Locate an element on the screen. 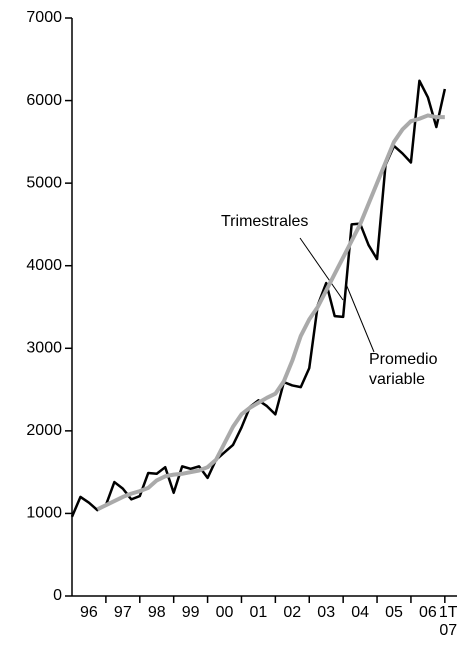  y-tick-label: 4000 is located at coordinates (44, 265).